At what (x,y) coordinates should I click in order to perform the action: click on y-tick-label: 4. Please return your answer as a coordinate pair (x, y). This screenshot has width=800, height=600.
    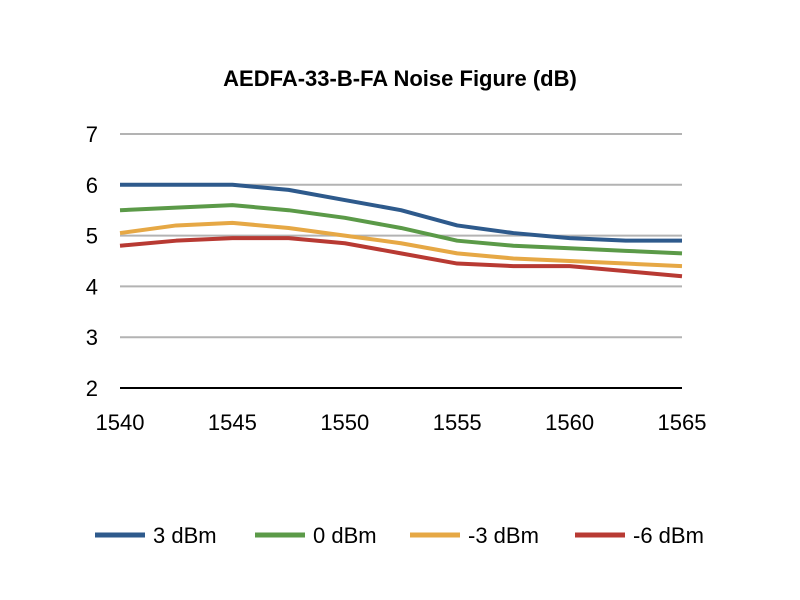
    Looking at the image, I should click on (92, 286).